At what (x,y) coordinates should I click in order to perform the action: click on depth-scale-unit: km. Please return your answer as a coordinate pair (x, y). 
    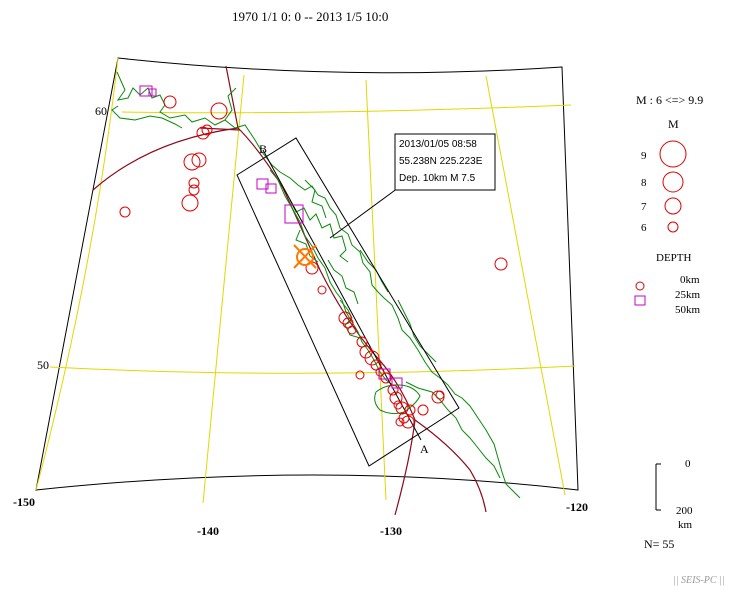
    Looking at the image, I should click on (685, 525).